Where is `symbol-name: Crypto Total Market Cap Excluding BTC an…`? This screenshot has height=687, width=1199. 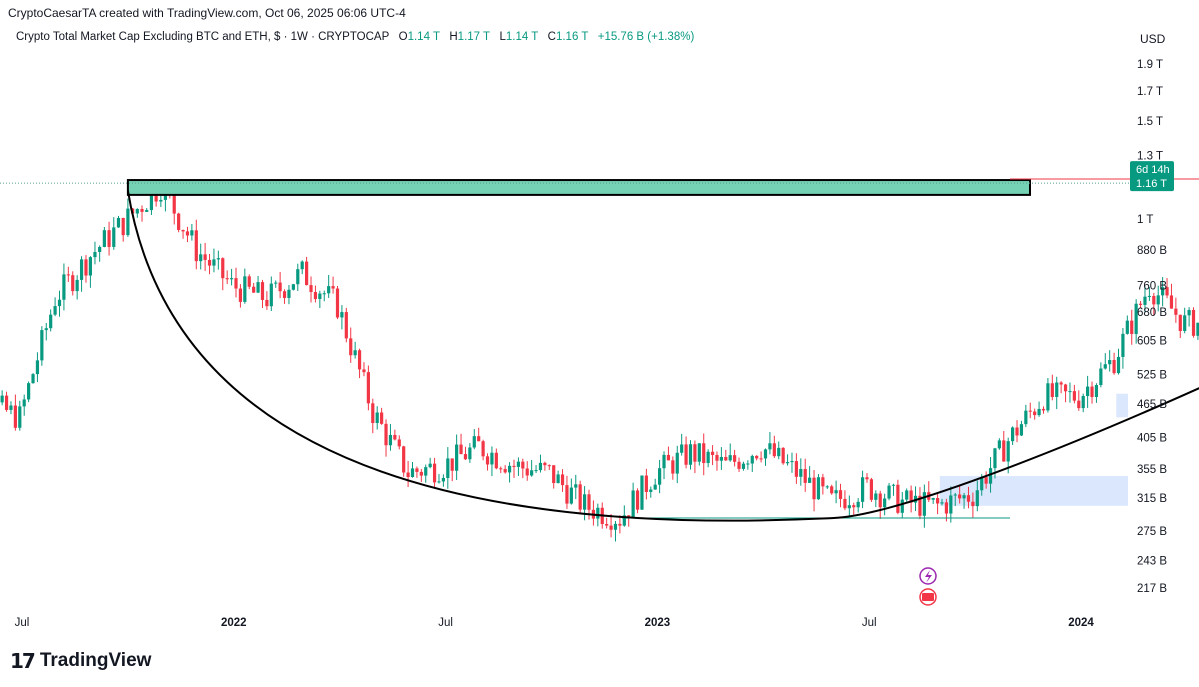 symbol-name: Crypto Total Market Cap Excluding BTC an… is located at coordinates (203, 37).